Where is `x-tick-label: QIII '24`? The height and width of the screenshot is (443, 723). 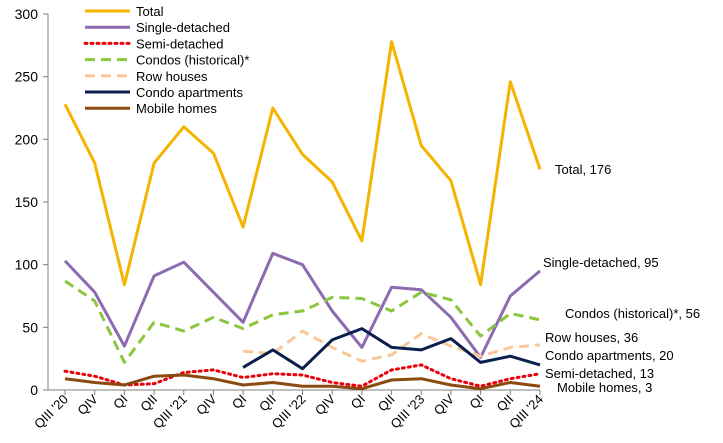 x-tick-label: QIII '24 is located at coordinates (526, 412).